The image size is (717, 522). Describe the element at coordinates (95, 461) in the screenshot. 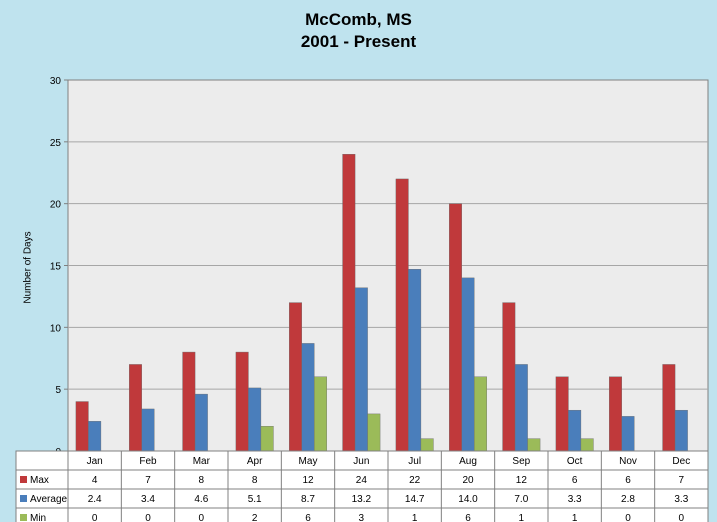

I see `x-tick-label: Jan` at that location.